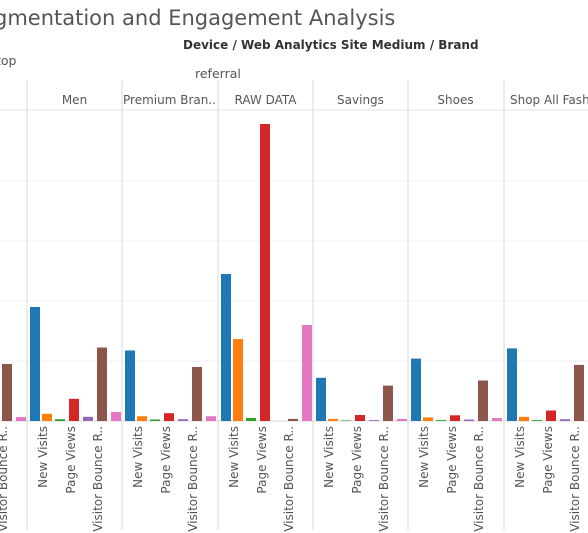 Image resolution: width=588 pixels, height=533 pixels. Describe the element at coordinates (218, 73) in the screenshot. I see `medium-label: referral` at that location.